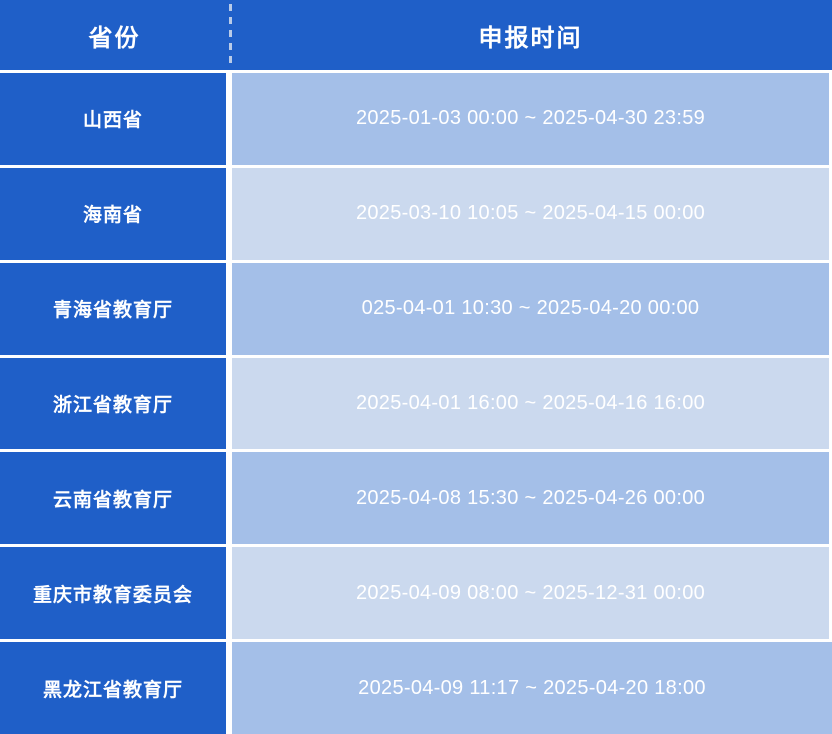 This screenshot has height=734, width=832. I want to click on table-row: 山西省 2025-01-03 00:00 ~ 2025-04-30 23:59, so click(416, 117).